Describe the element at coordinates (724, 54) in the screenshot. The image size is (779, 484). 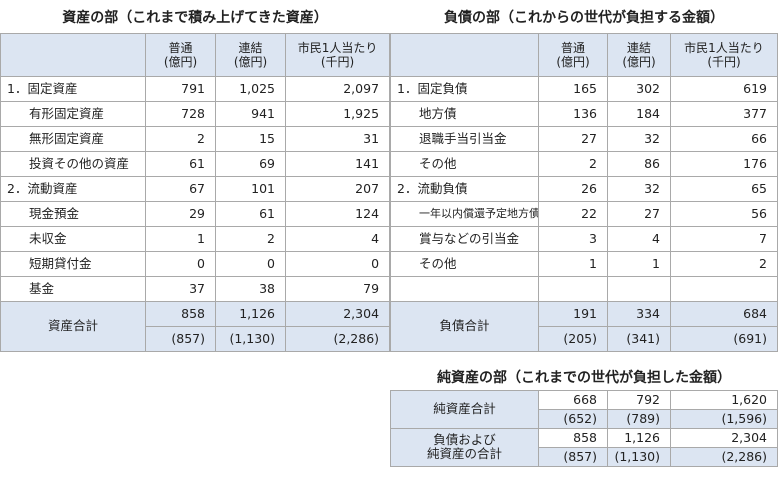
I see `liabilities-header-per-capita: 市民1人当たり (千円)` at that location.